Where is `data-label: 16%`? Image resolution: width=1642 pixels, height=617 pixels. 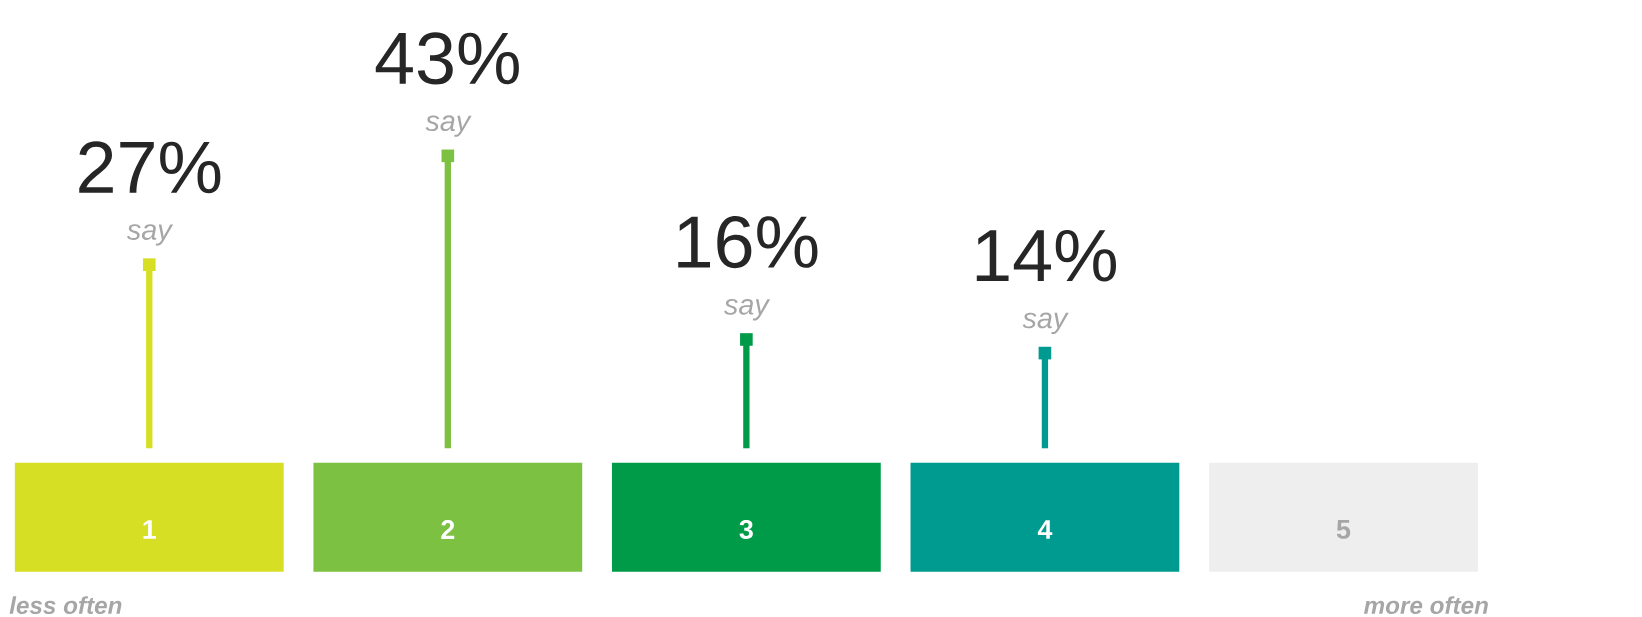 data-label: 16% is located at coordinates (748, 242).